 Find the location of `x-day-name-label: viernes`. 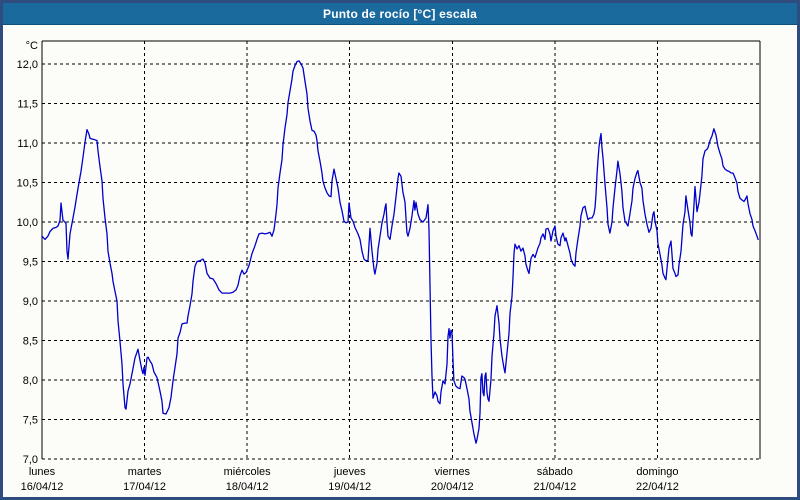

x-day-name-label: viernes is located at coordinates (453, 472).